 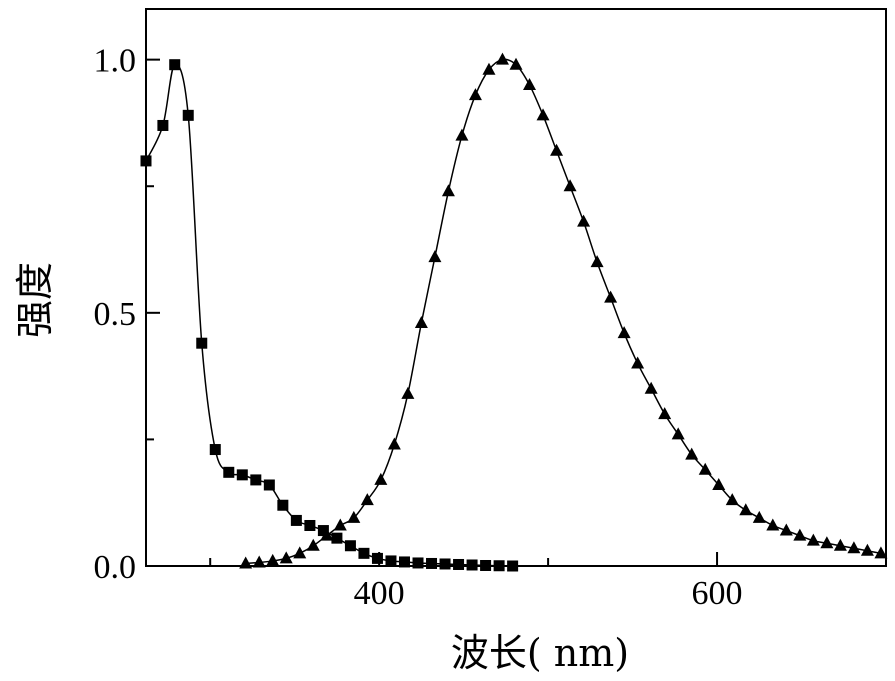 I want to click on x-axis: 400 600, so click(x=548, y=582).